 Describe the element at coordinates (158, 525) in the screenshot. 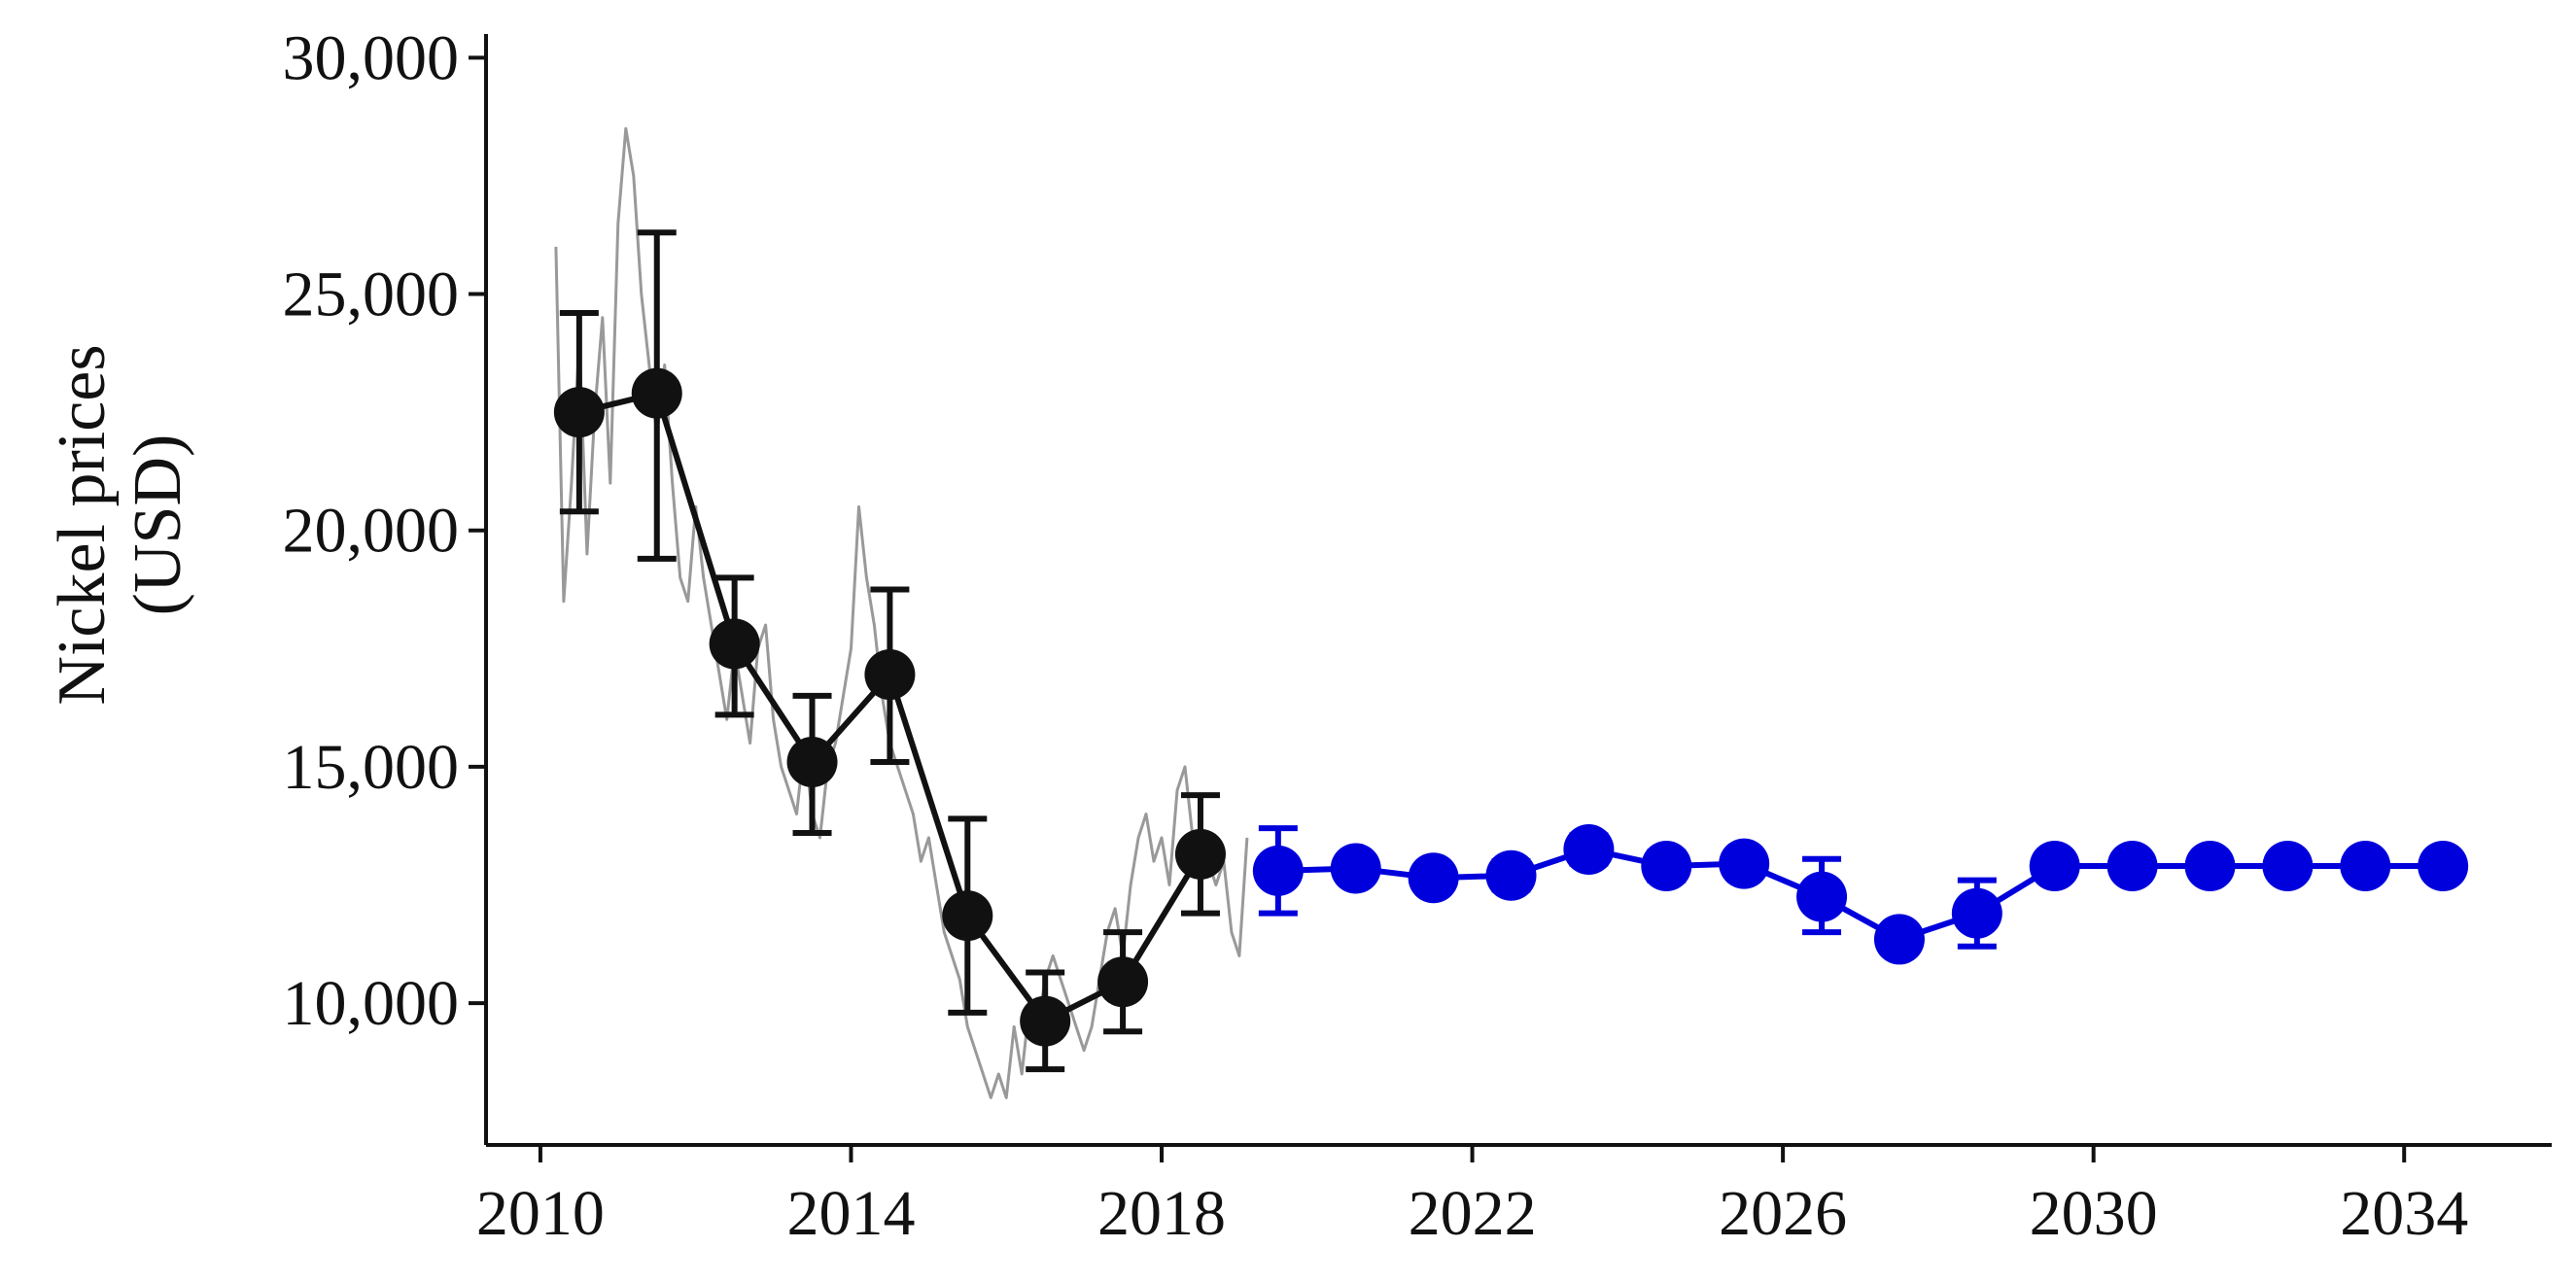

I see `y-axis-title-line-2: (USD)` at that location.